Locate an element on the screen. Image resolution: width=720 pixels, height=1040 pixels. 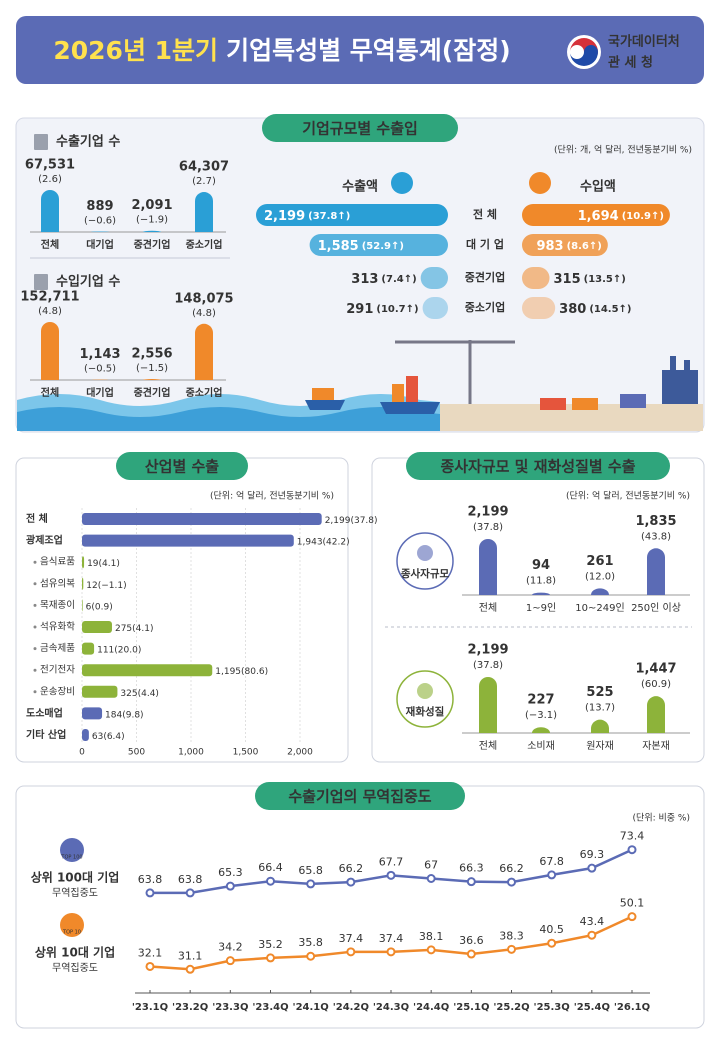
point-label: 37.4 is located at coordinates (351, 938).